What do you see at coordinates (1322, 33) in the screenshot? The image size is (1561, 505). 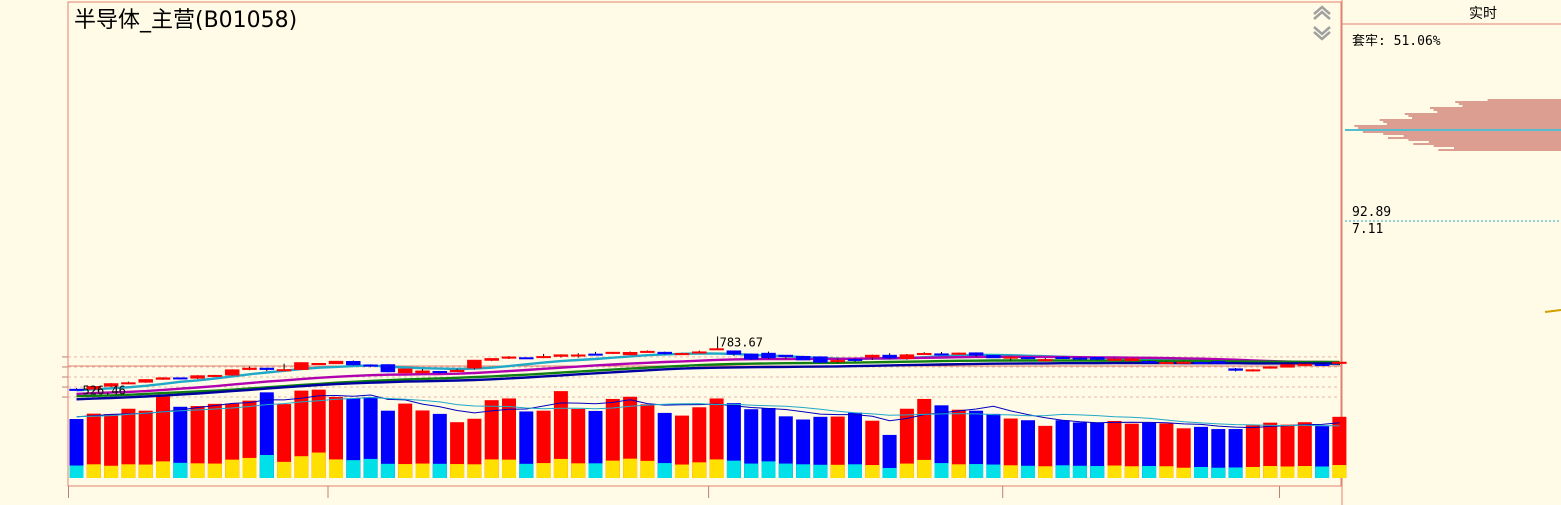 I see `scroll-down-icon` at bounding box center [1322, 33].